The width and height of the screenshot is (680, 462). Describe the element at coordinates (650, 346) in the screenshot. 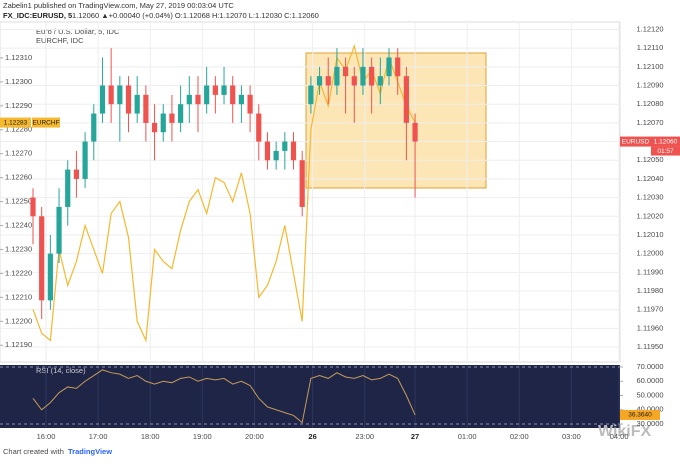

I see `y-tick-label: 1.11950` at that location.